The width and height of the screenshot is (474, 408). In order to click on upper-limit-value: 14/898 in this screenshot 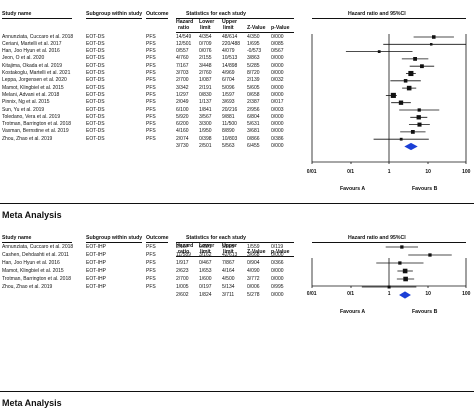, I will do `click(230, 65)`.